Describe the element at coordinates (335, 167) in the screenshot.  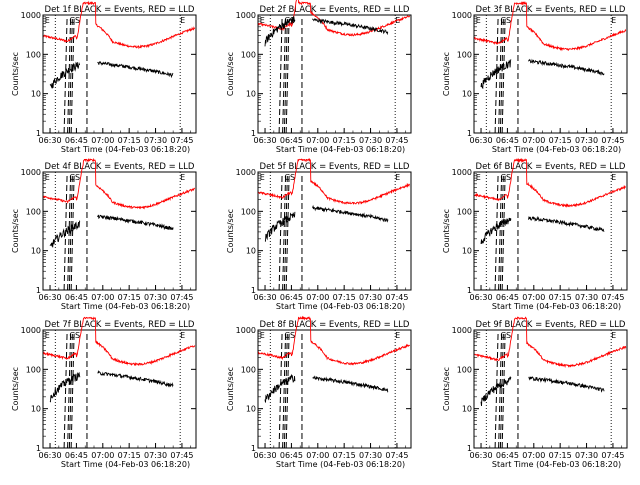
I see `panel-title: Det 5f BLACK = Events, RED = LLD` at that location.